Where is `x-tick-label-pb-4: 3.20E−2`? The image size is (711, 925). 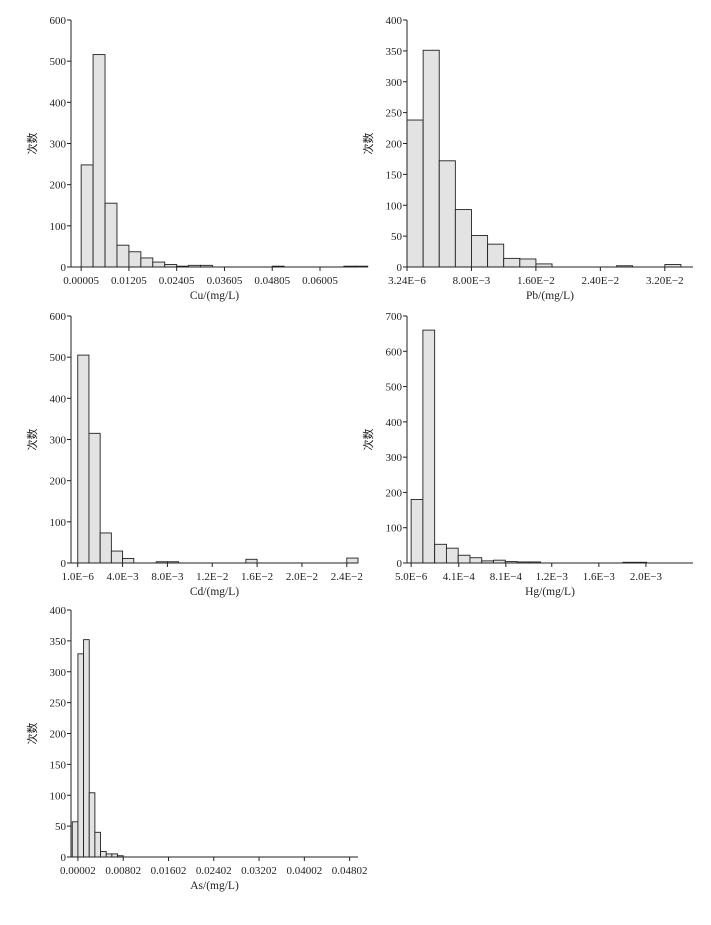
x-tick-label-pb-4: 3.20E−2 is located at coordinates (665, 281).